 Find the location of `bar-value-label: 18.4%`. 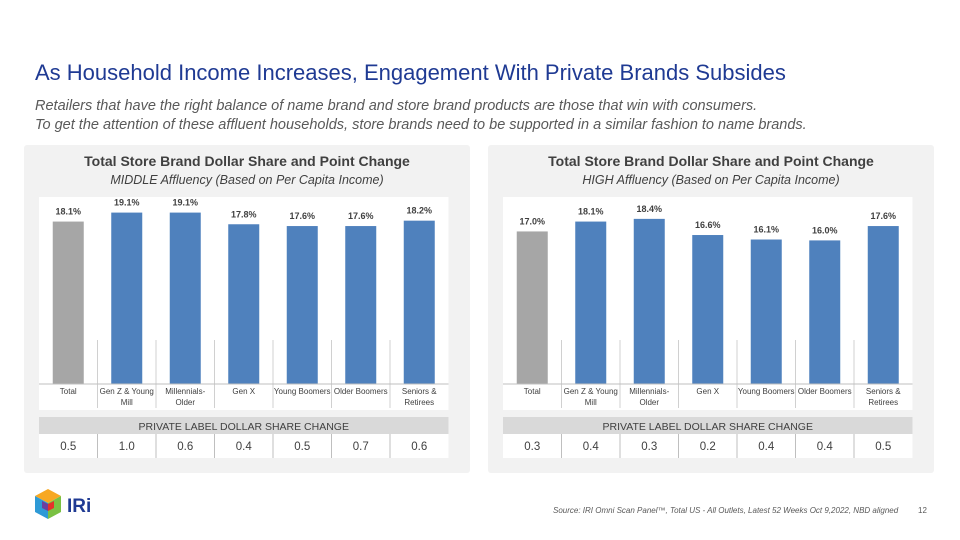

bar-value-label: 18.4% is located at coordinates (649, 209).